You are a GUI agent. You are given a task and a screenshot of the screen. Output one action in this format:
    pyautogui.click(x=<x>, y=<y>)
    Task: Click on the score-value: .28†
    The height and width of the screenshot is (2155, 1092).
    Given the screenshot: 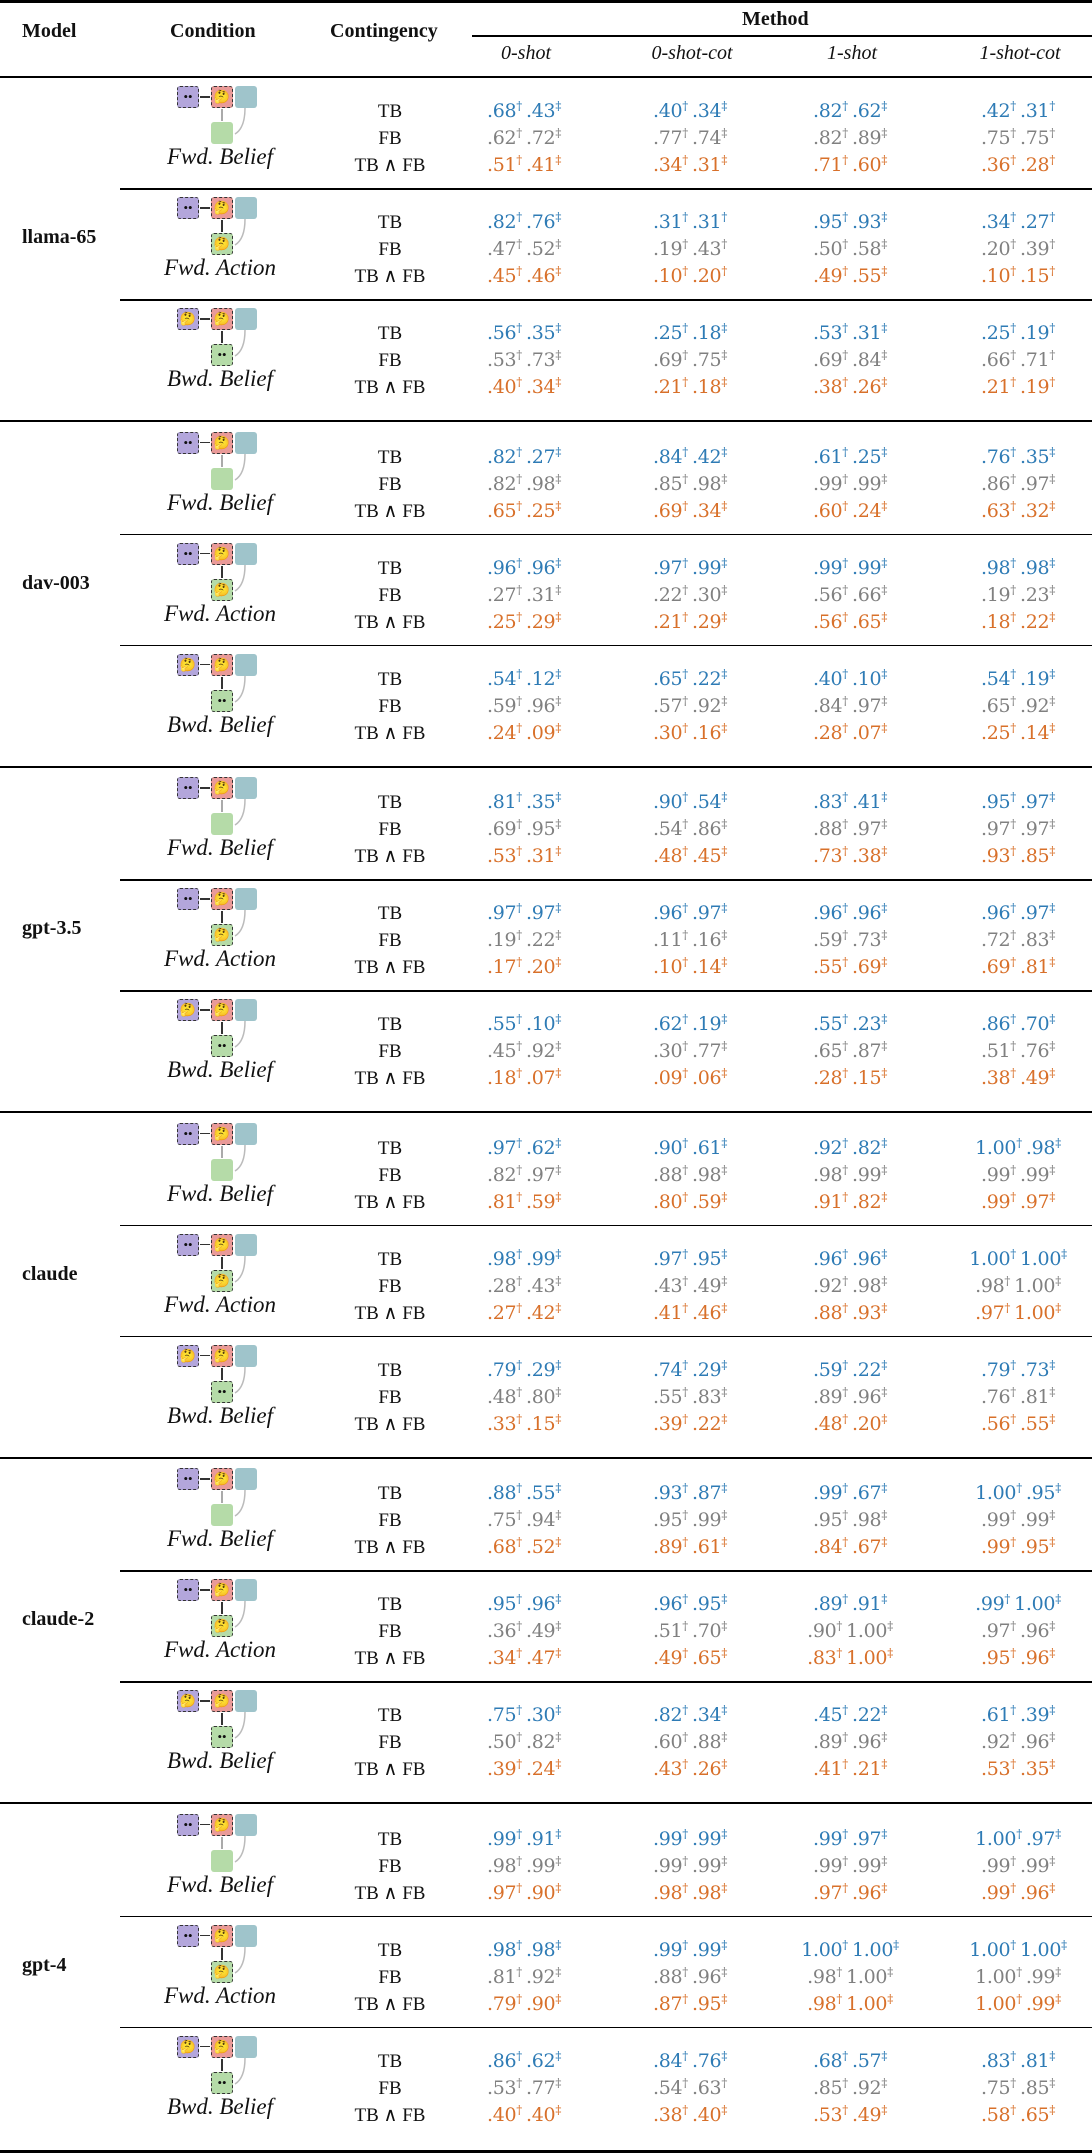 What is the action you would take?
    pyautogui.click(x=1038, y=164)
    